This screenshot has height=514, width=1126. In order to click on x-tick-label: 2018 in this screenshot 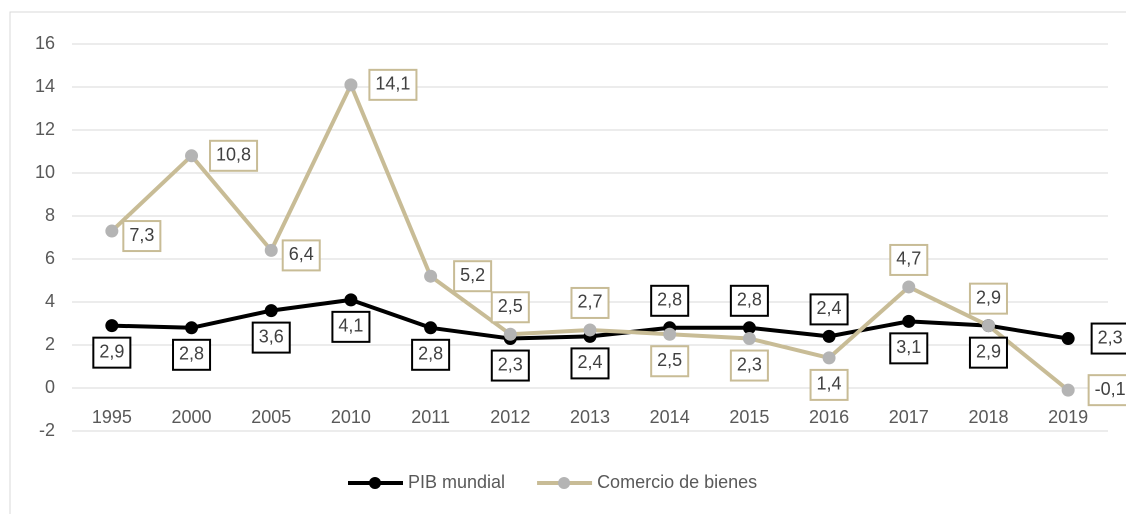, I will do `click(988, 417)`.